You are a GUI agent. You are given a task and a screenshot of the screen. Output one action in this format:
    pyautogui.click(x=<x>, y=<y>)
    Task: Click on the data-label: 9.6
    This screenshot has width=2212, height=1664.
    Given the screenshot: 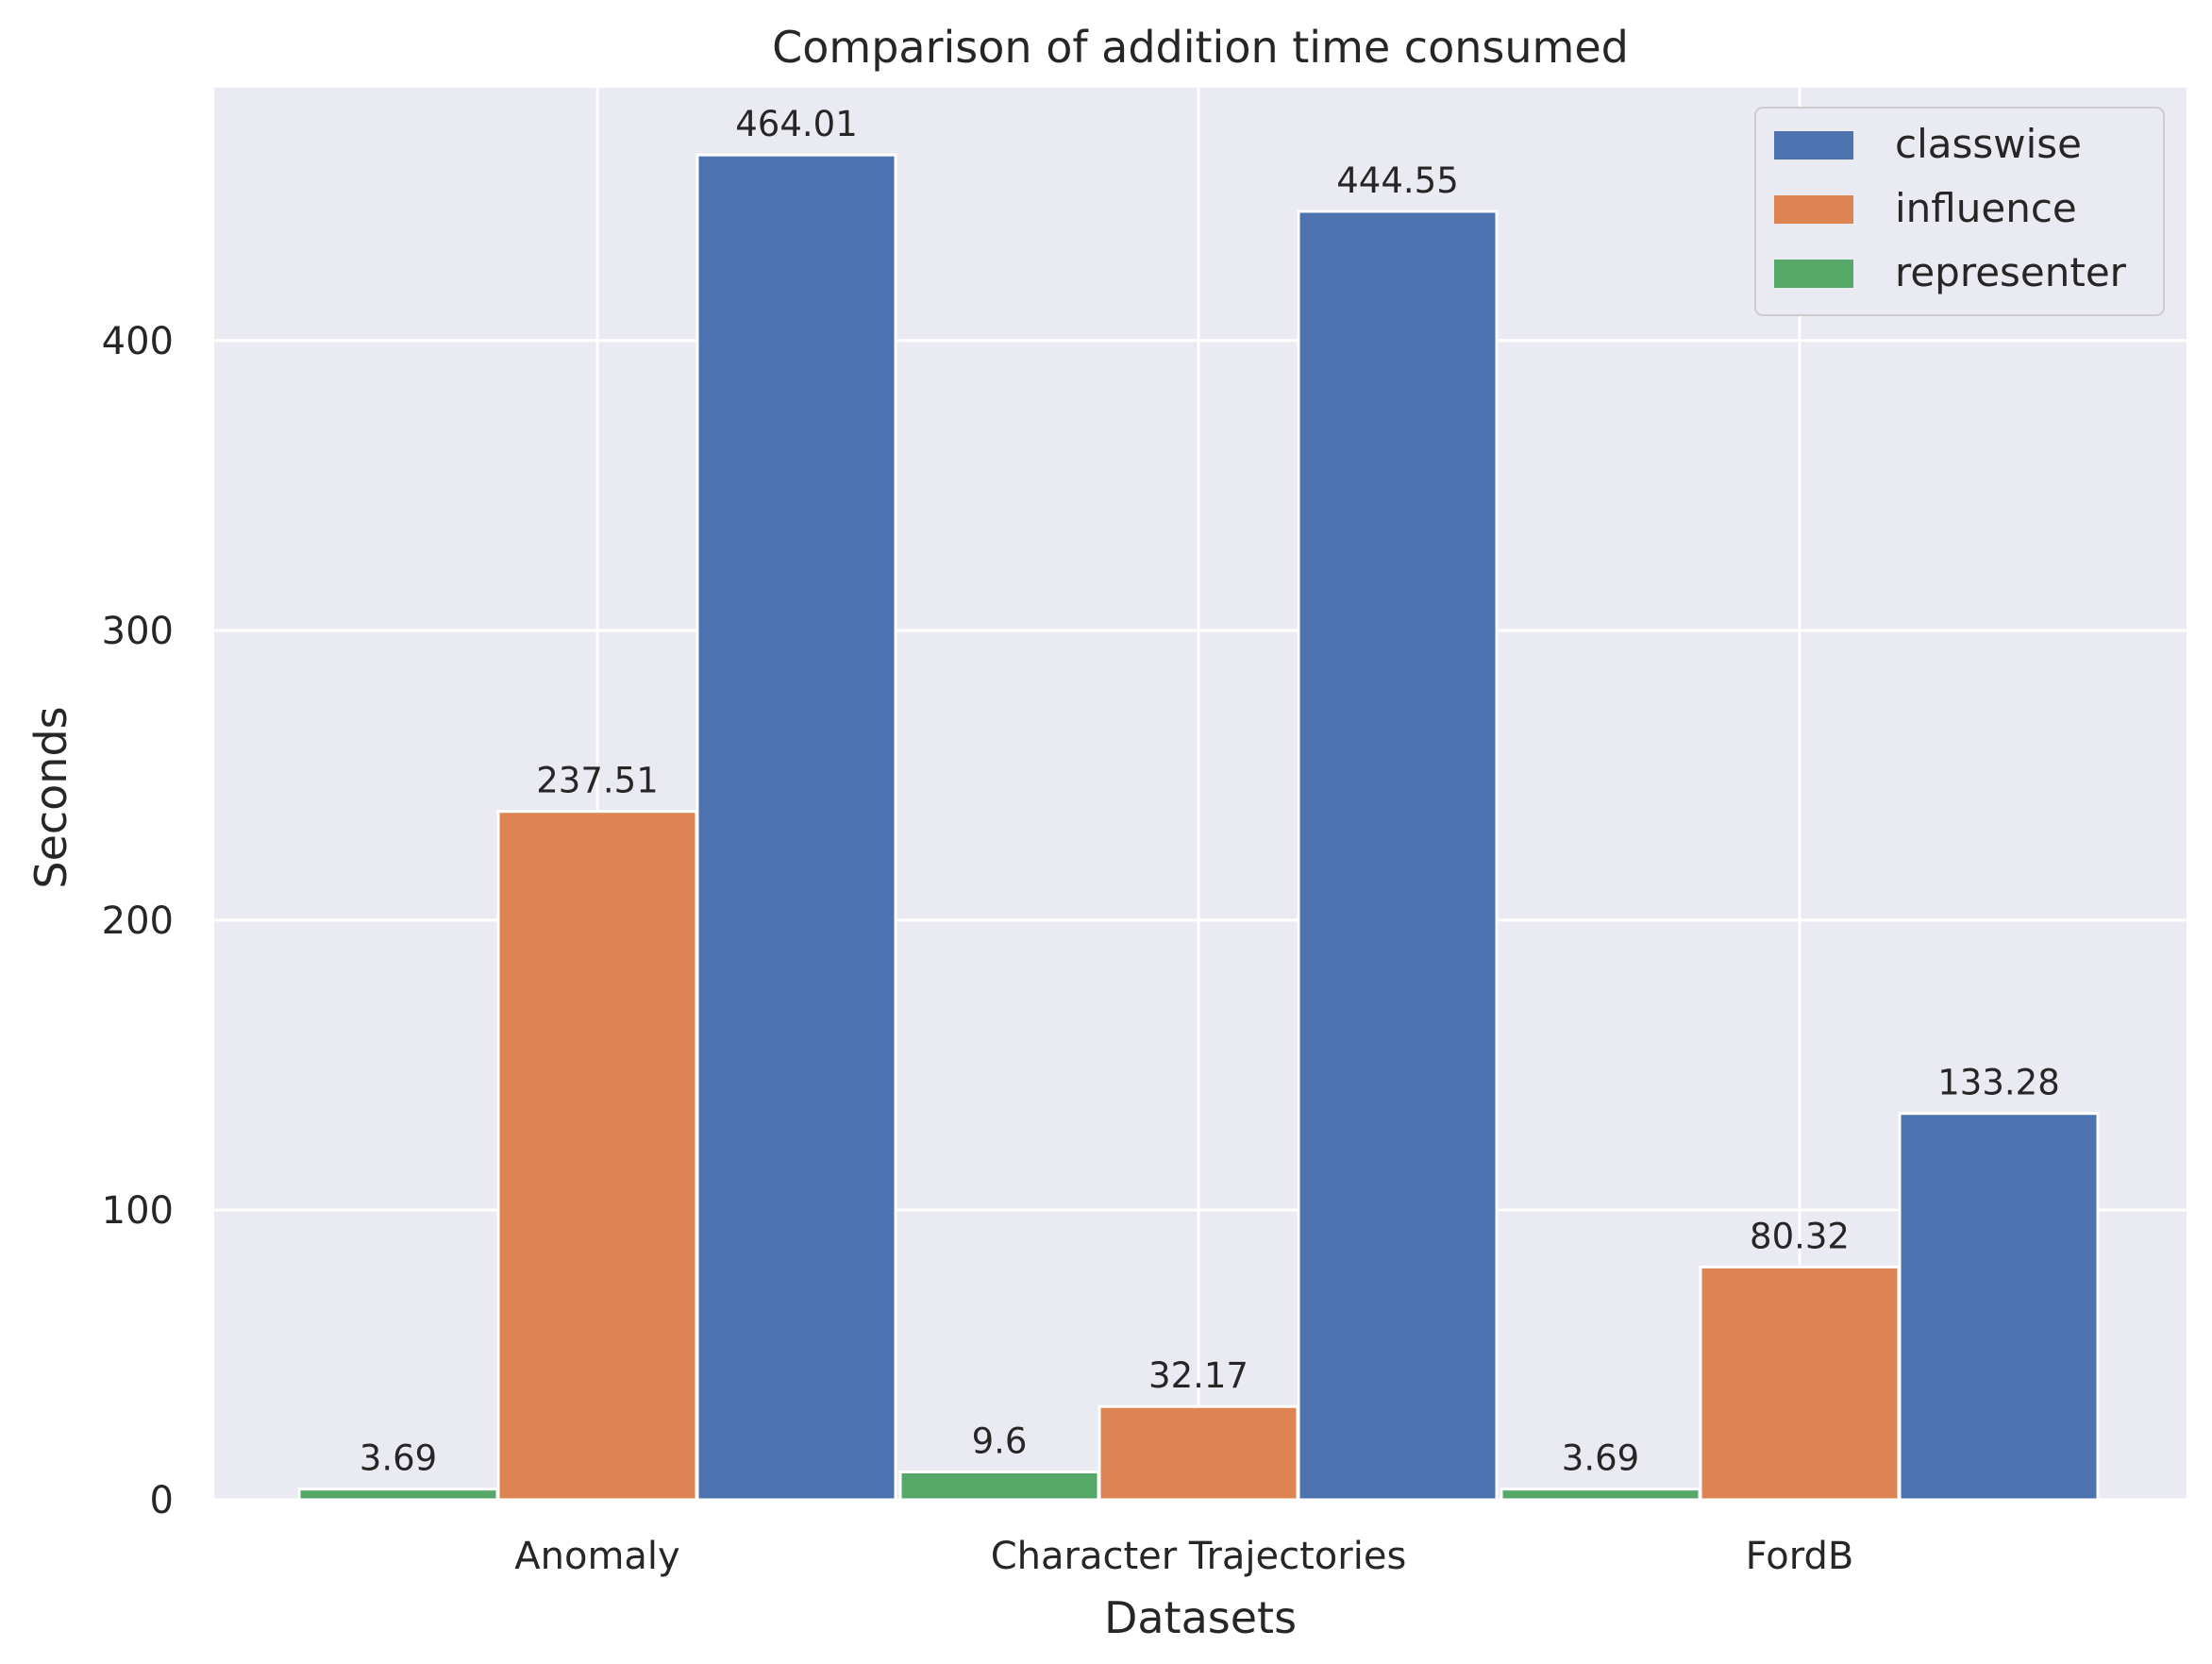 What is the action you would take?
    pyautogui.click(x=1000, y=1441)
    